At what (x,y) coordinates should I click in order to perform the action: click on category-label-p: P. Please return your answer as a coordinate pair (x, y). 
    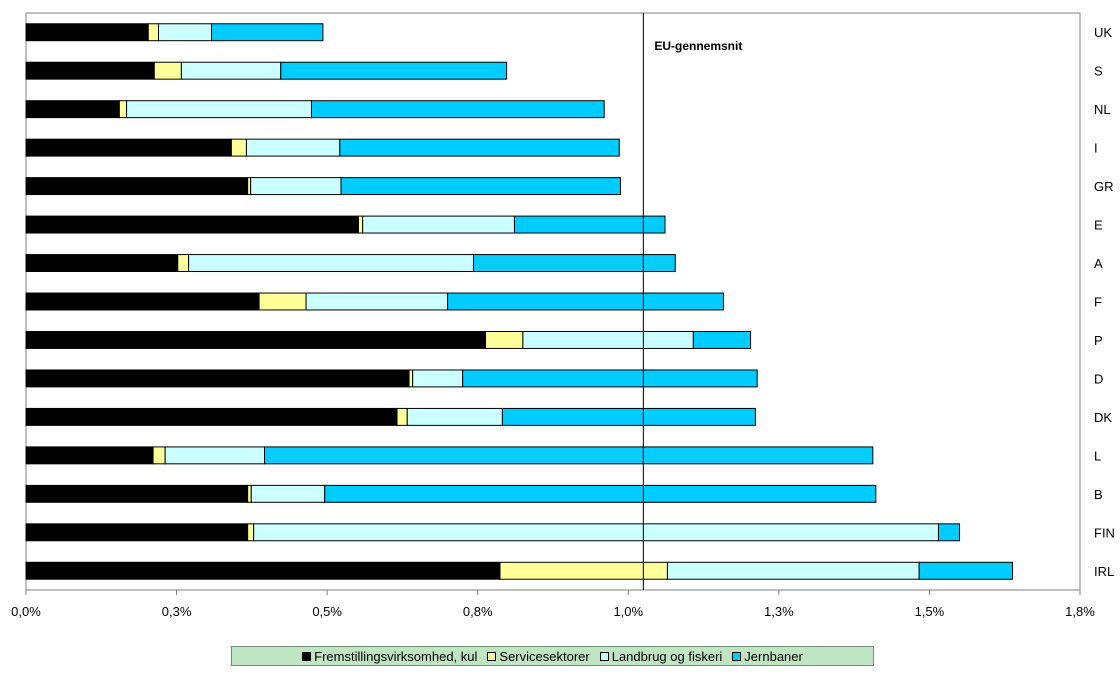
    Looking at the image, I should click on (1098, 340).